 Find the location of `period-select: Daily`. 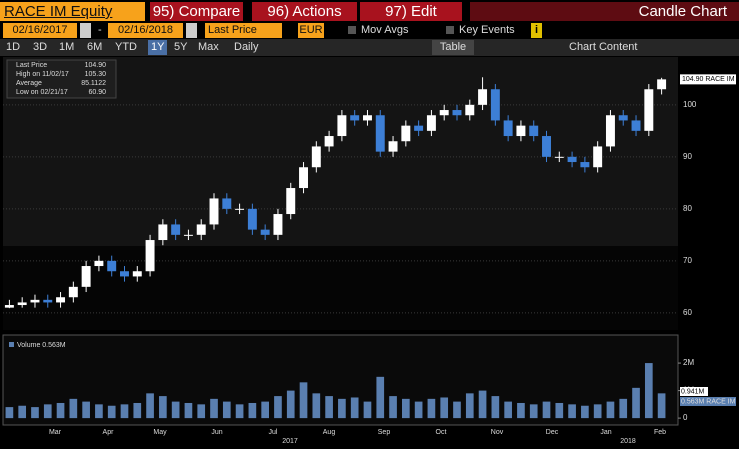

period-select: Daily is located at coordinates (246, 47).